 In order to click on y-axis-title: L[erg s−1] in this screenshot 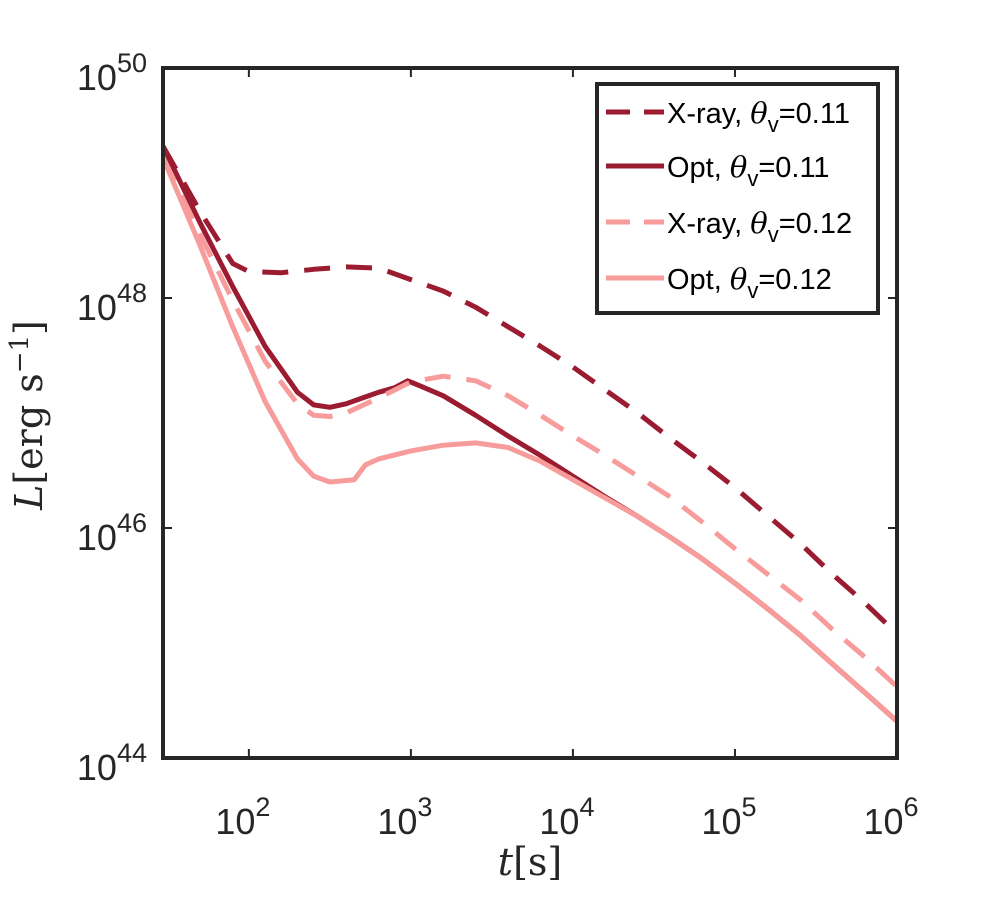, I will do `click(28, 415)`.